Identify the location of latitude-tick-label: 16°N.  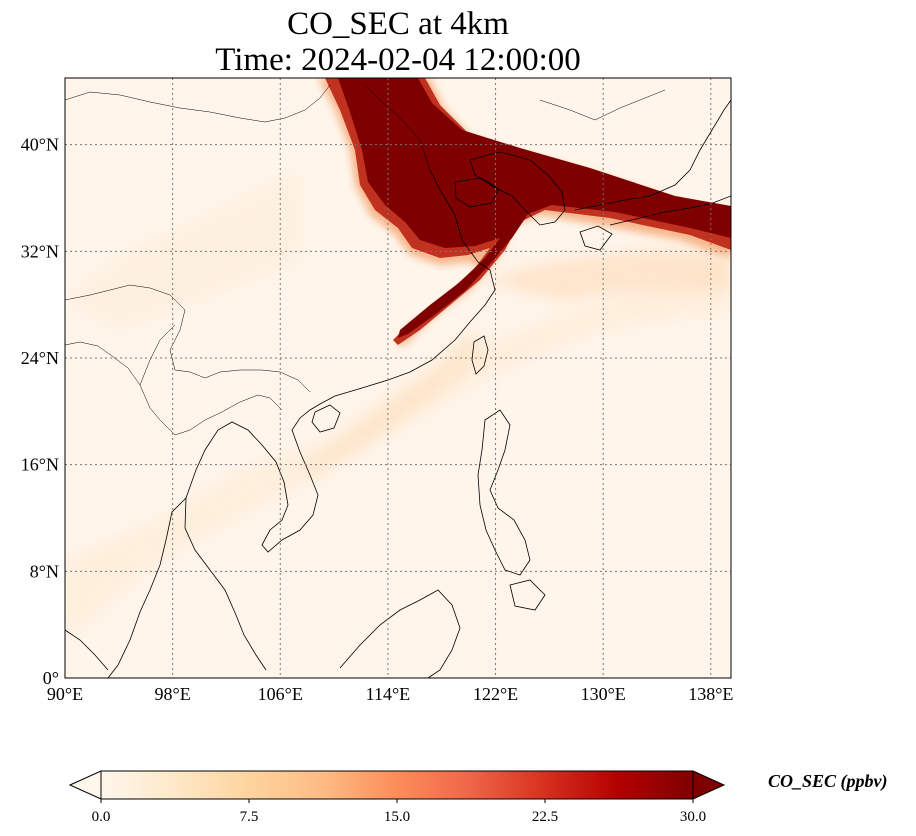
(40, 465).